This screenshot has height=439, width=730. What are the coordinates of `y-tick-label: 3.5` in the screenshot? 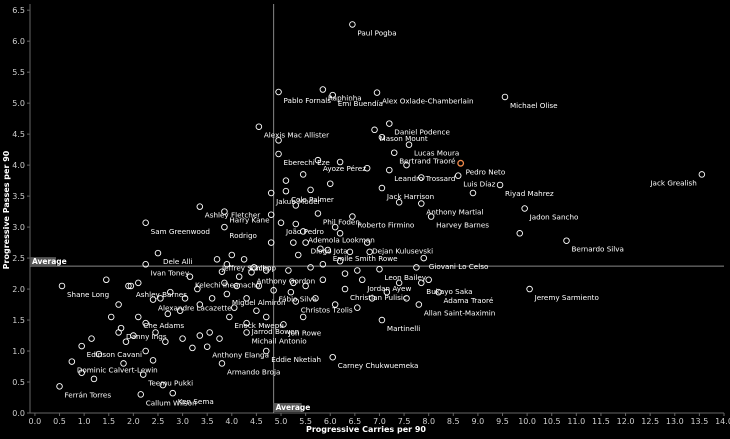 It's located at (18, 196).